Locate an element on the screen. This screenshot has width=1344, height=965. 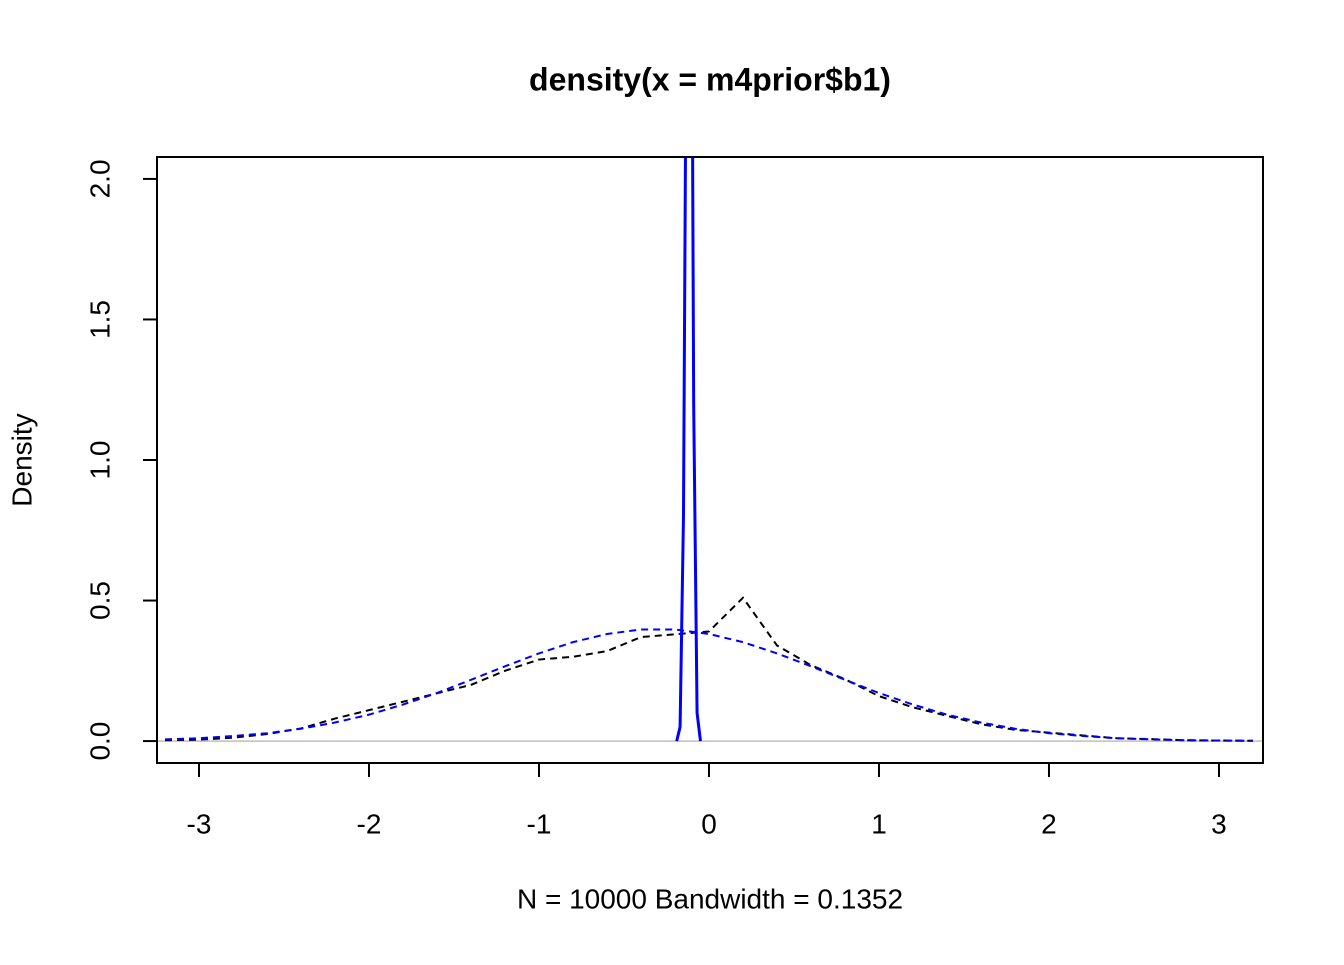
y-tick-label: 0.0 is located at coordinates (99, 741).